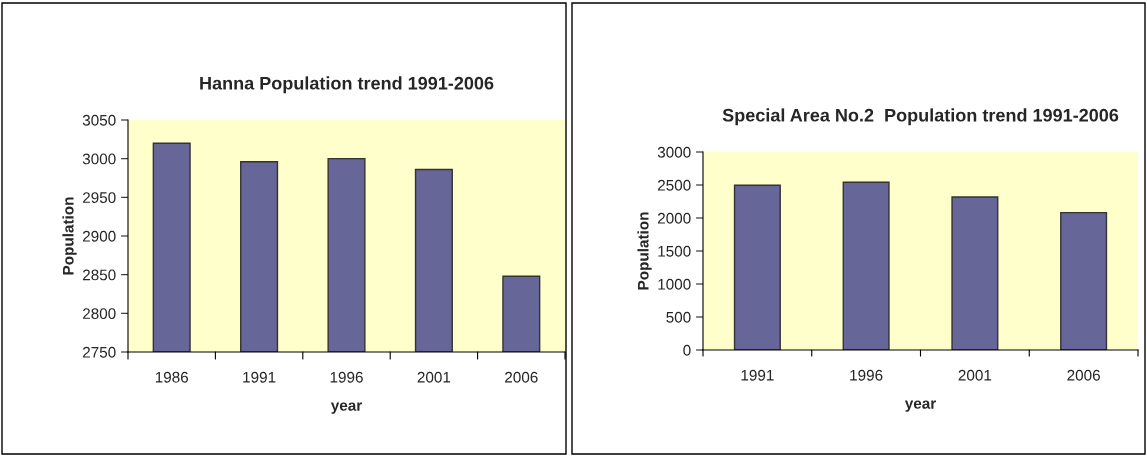 The height and width of the screenshot is (456, 1147). What do you see at coordinates (99, 198) in the screenshot?
I see `y-tick-label: 2950` at bounding box center [99, 198].